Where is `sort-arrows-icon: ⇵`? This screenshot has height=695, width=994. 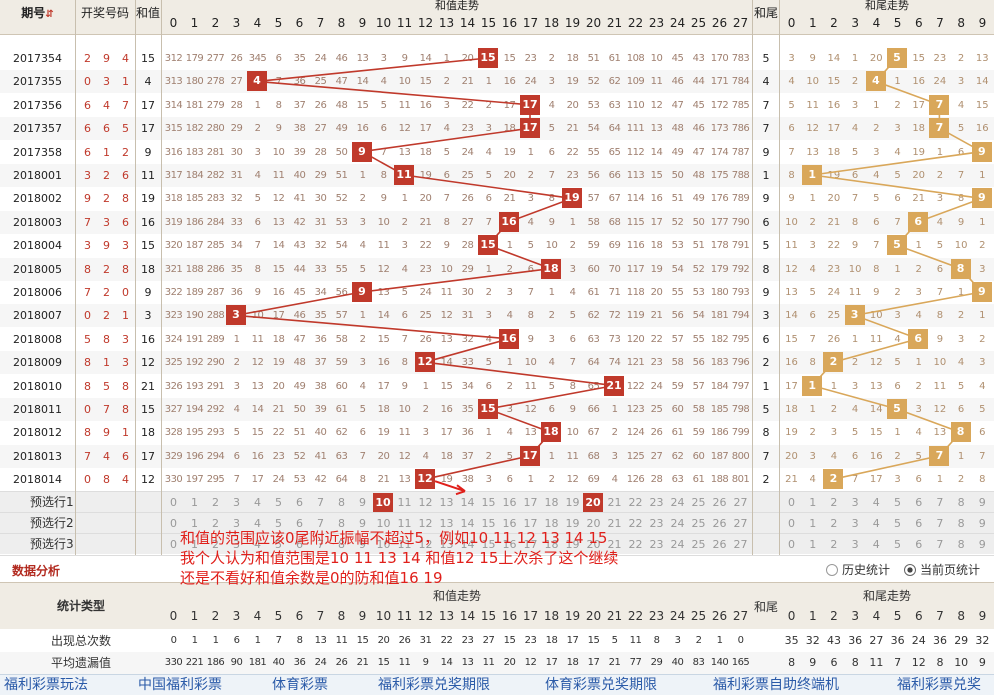 sort-arrows-icon: ⇵ is located at coordinates (49, 14).